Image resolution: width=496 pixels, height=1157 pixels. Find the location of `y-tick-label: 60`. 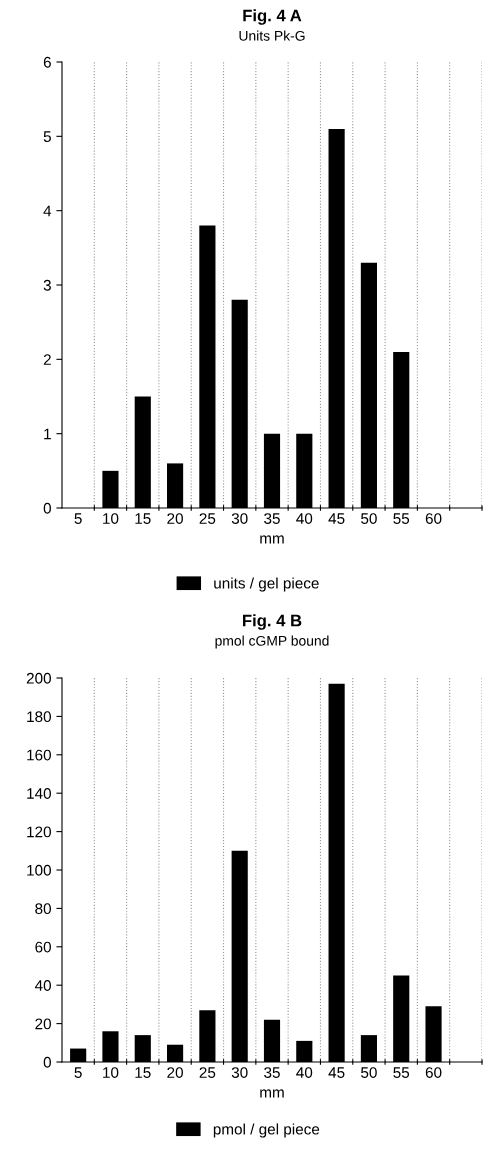

y-tick-label: 60 is located at coordinates (43, 947).